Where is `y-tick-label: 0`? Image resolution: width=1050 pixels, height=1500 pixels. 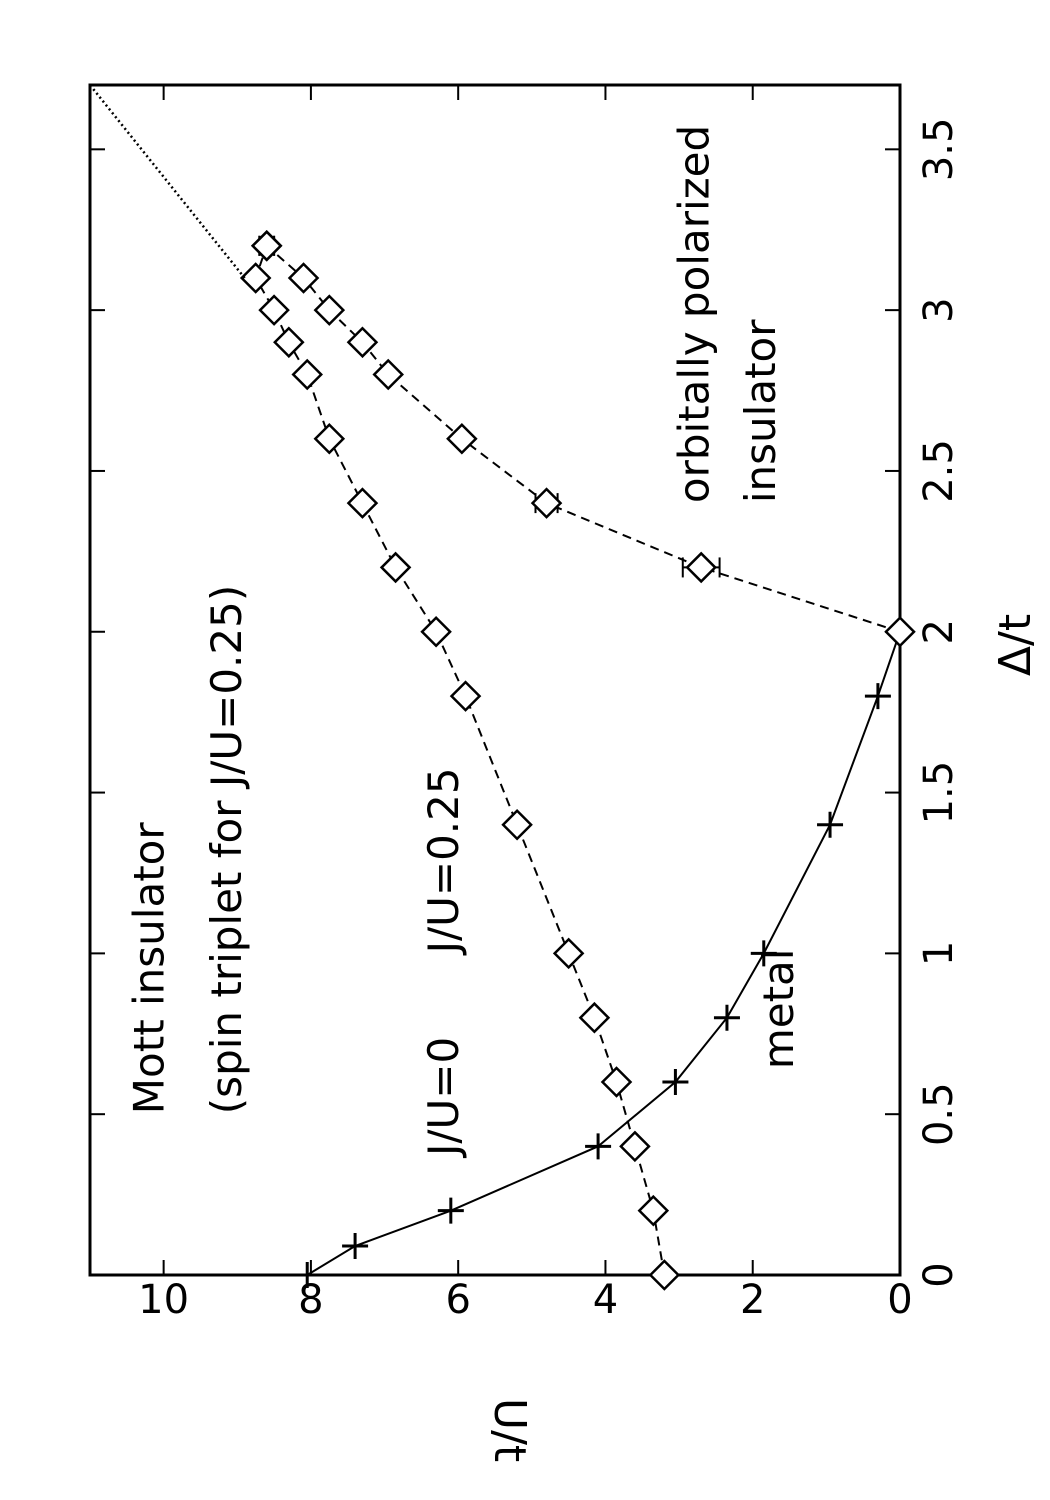 y-tick-label: 0 is located at coordinates (899, 1300).